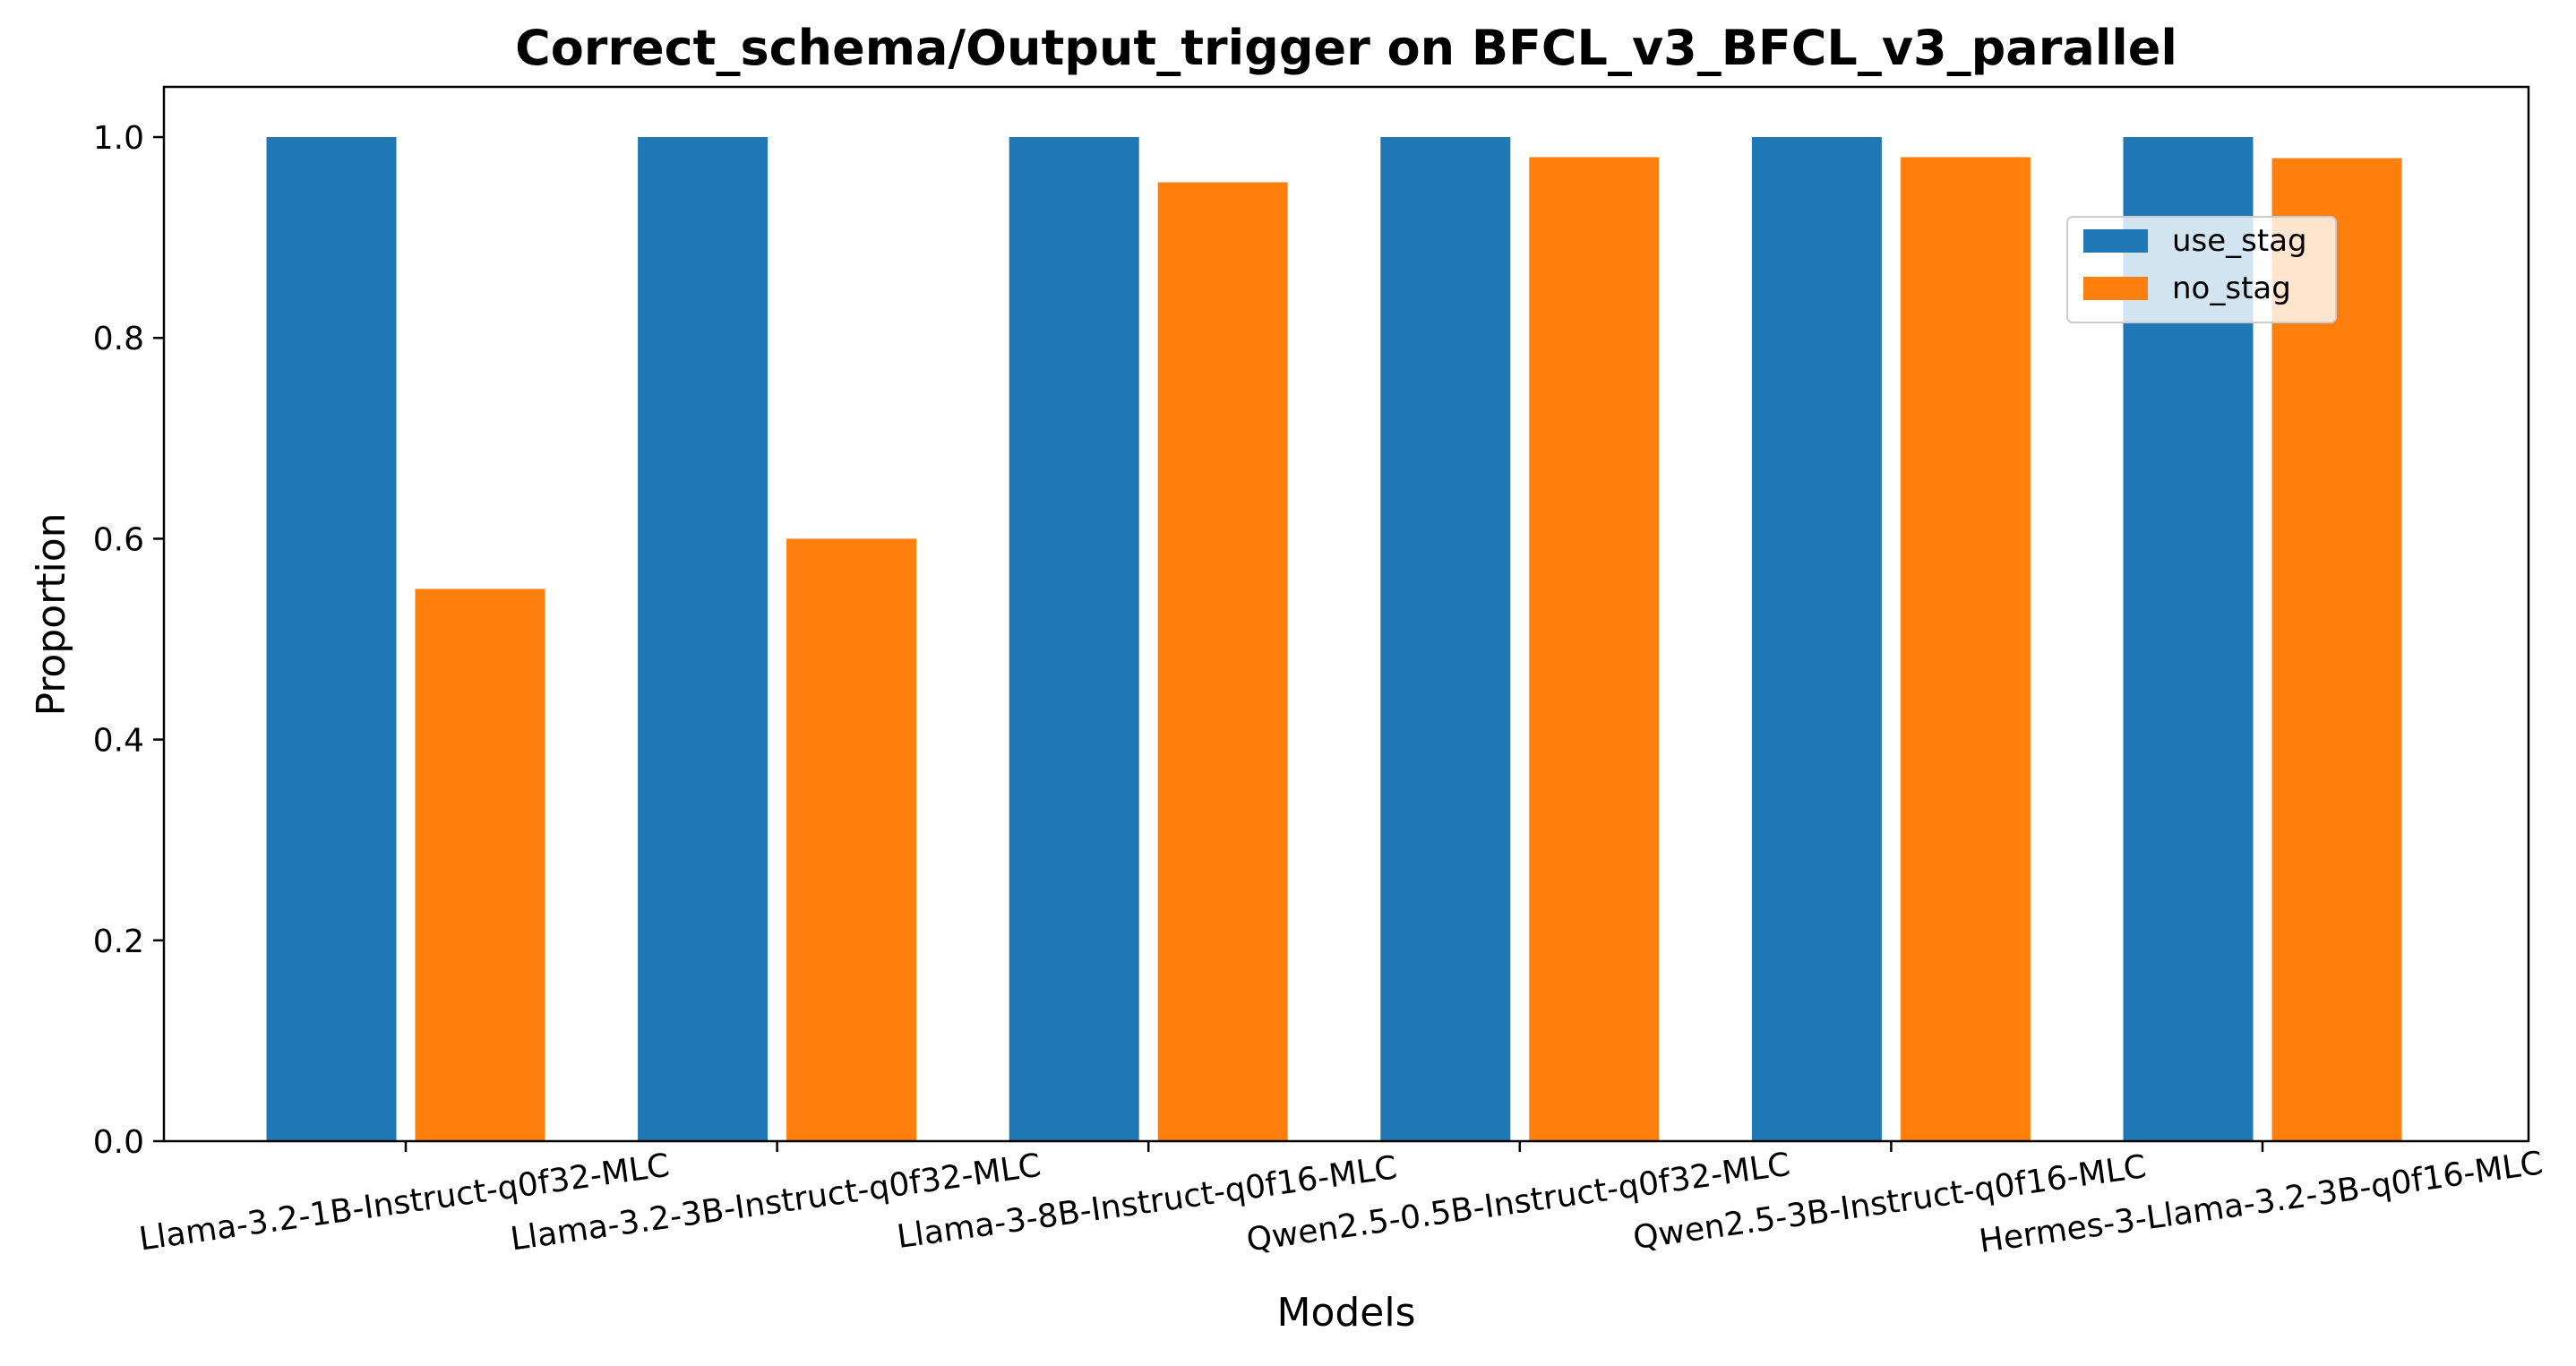  I want to click on x-axis-label: Models, so click(1345, 1313).